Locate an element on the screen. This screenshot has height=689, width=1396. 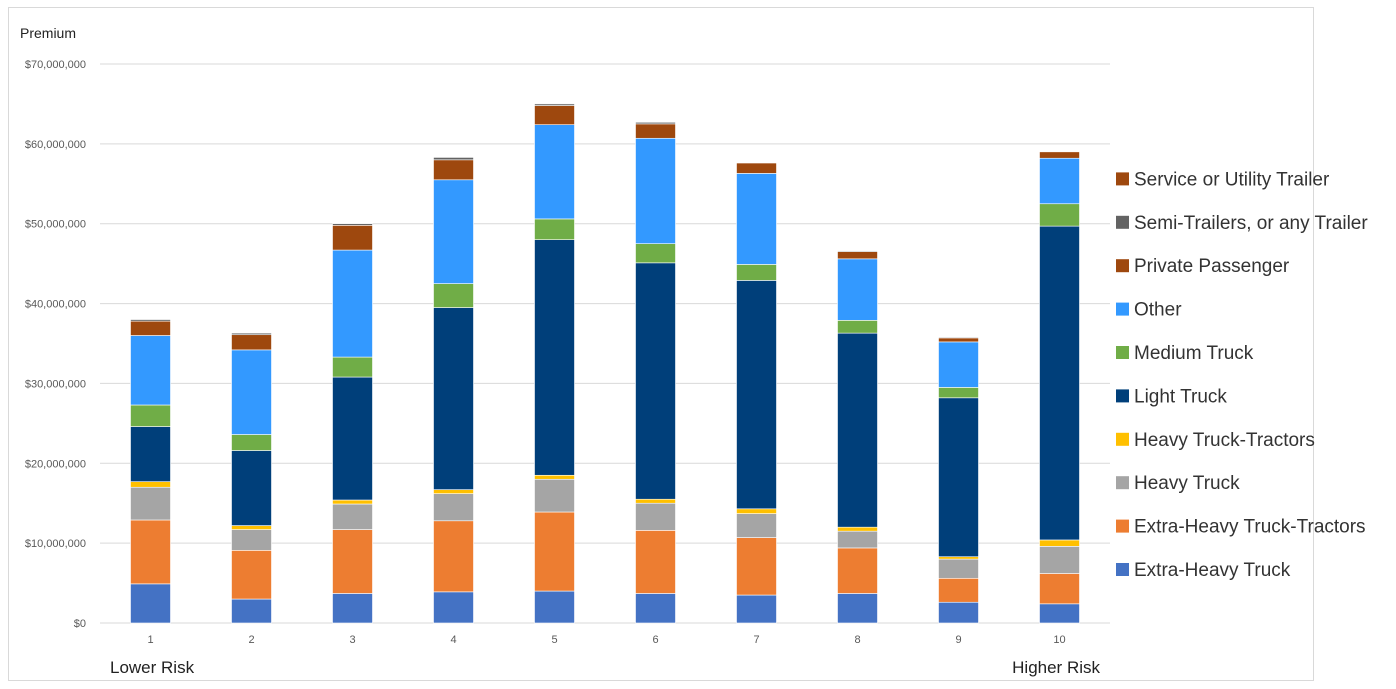
x-tick-label: 2 is located at coordinates (251, 640).